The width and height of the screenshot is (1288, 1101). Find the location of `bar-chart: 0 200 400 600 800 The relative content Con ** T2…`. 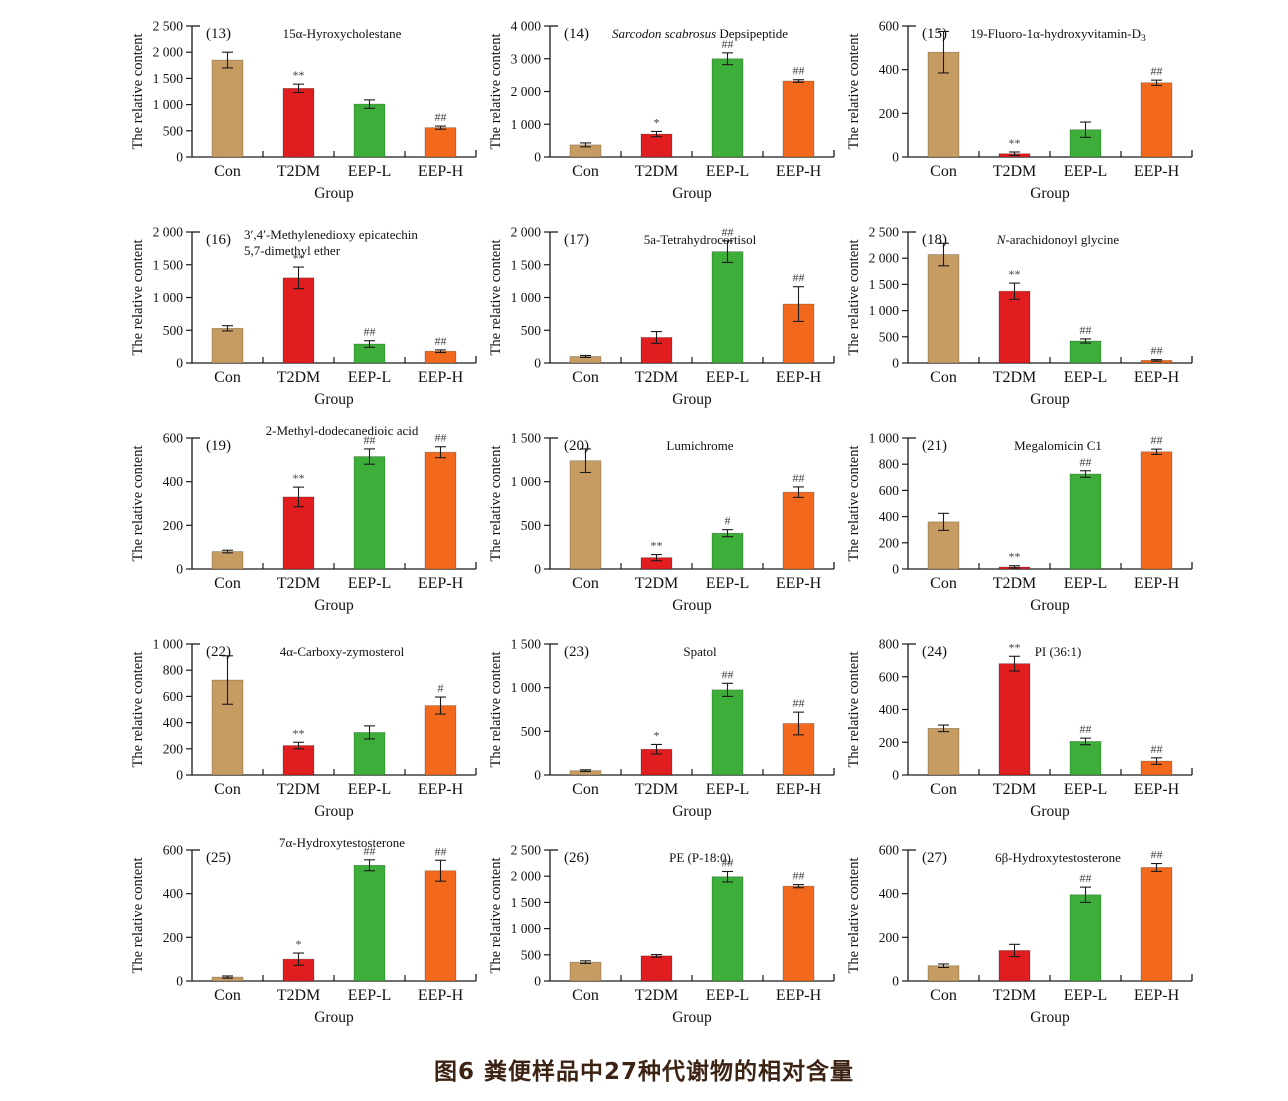

bar-chart: 0 200 400 600 800 The relative content Con ** T2… is located at coordinates (1019, 728).